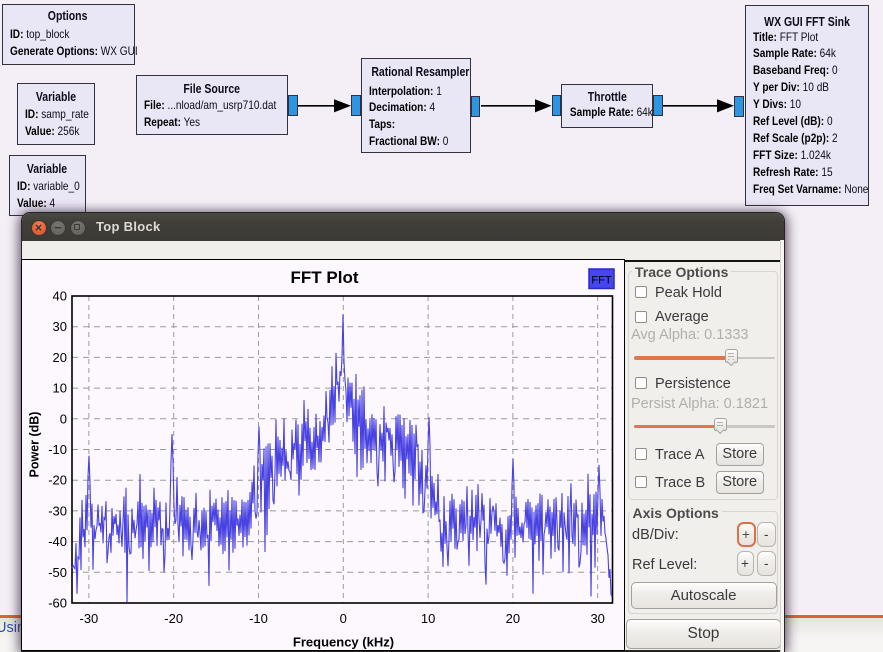  What do you see at coordinates (57, 602) in the screenshot?
I see `svg-text: -60` at bounding box center [57, 602].